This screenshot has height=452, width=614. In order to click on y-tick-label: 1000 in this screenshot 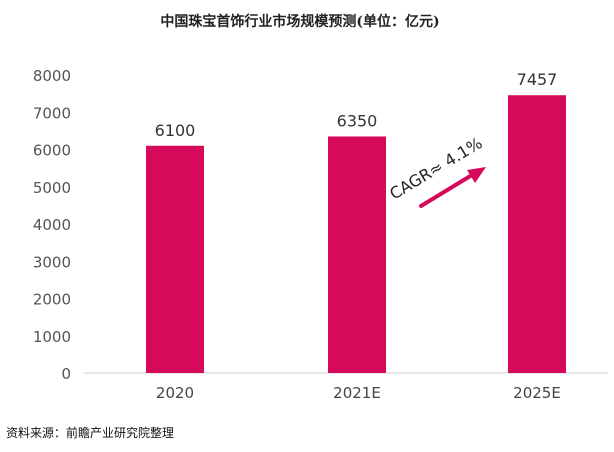, I will do `click(52, 337)`.